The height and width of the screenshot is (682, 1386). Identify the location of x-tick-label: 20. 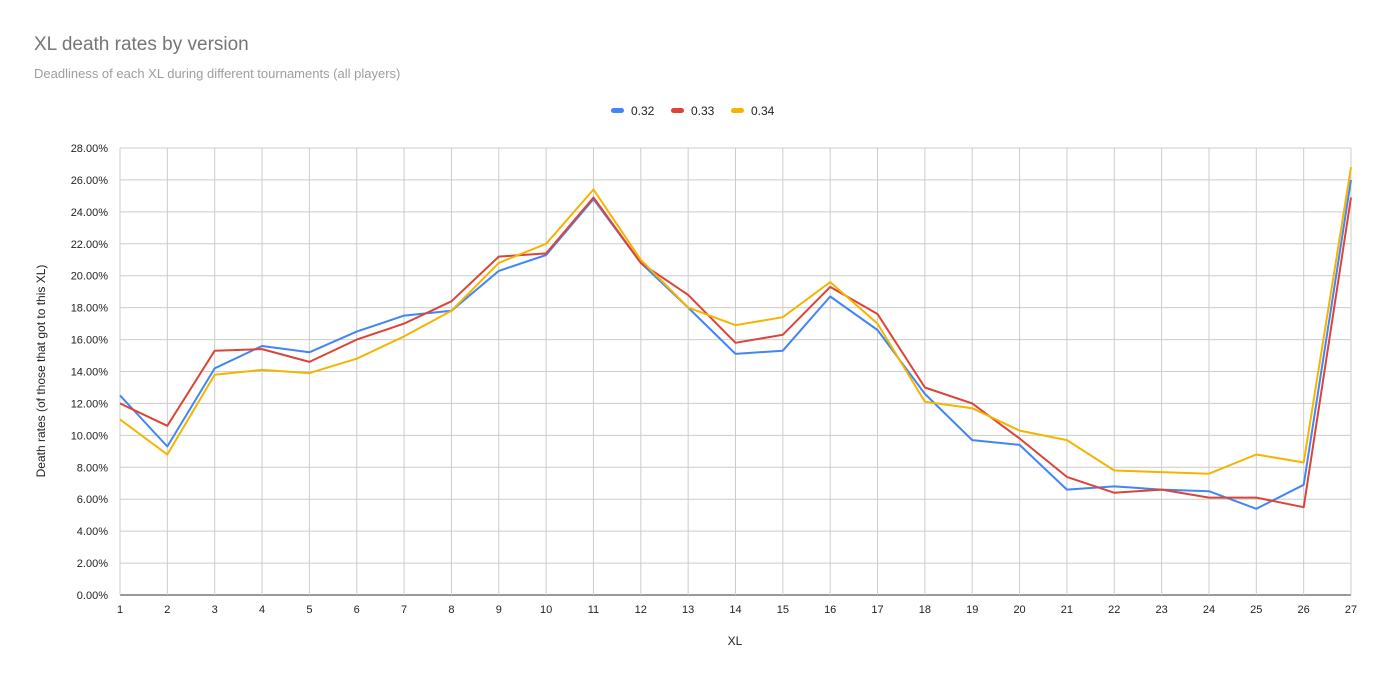
(1019, 610).